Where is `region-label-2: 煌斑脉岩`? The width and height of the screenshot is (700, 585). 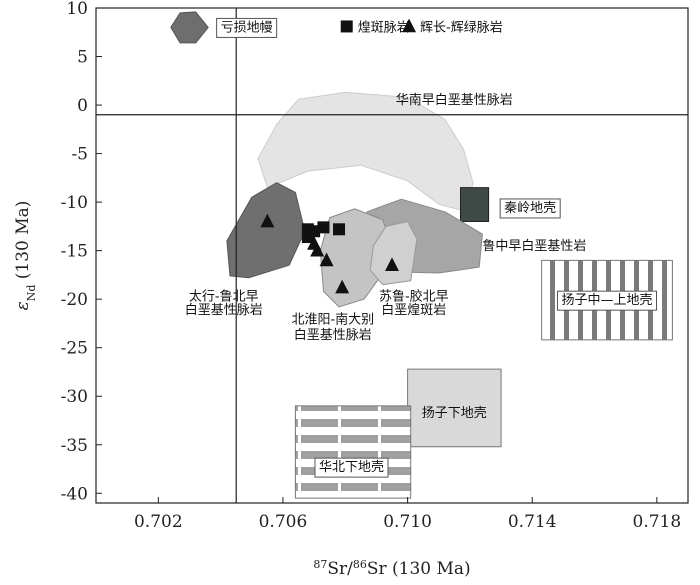 region-label-2: 煌斑脉岩 is located at coordinates (384, 27).